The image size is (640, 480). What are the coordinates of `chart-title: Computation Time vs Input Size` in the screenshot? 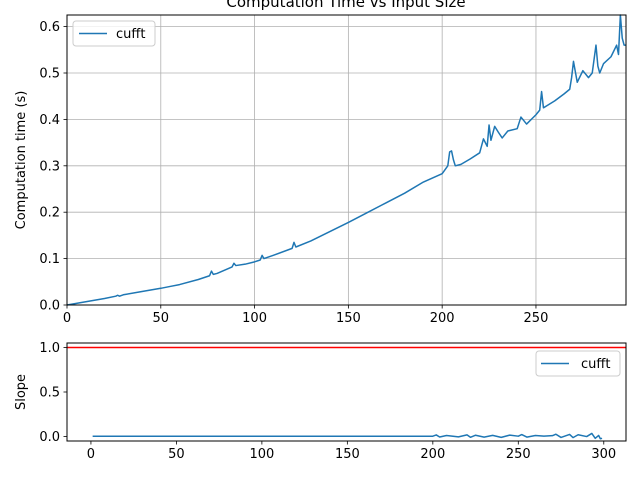 It's located at (345, 5).